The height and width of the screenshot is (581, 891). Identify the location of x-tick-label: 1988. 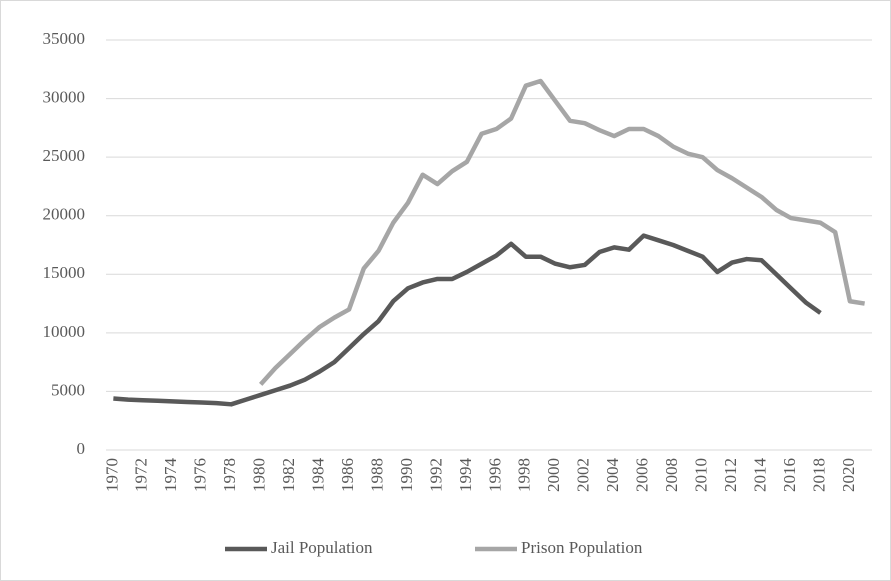
(376, 475).